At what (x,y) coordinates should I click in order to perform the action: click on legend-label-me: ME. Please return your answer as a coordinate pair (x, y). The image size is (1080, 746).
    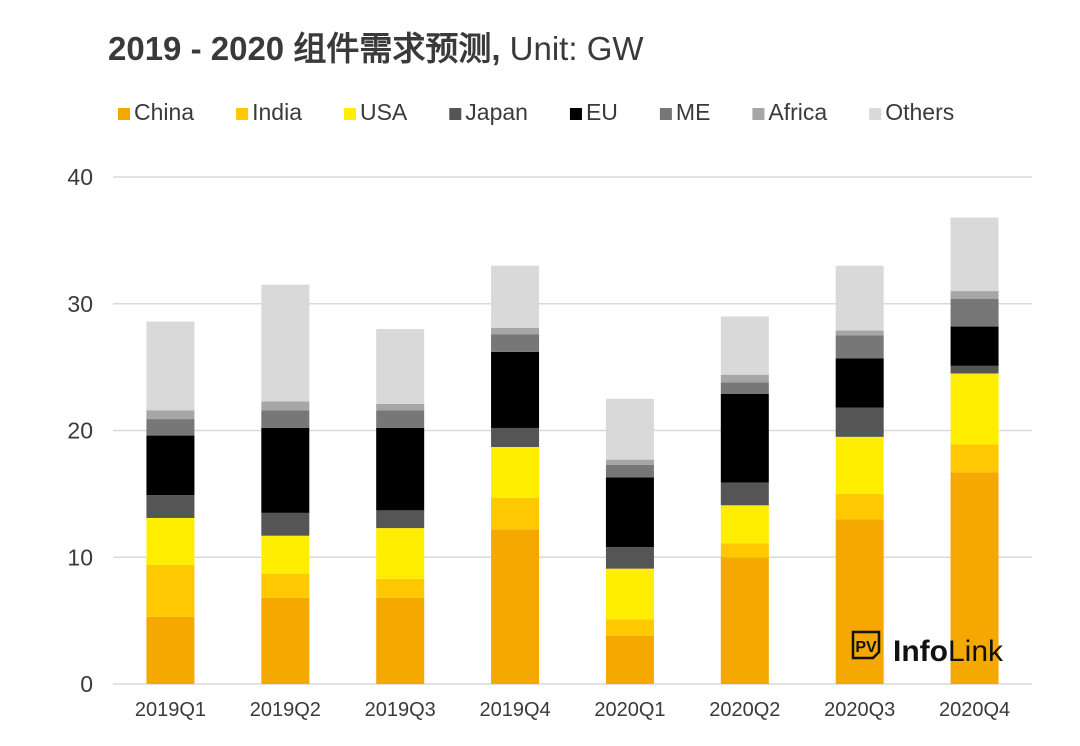
    Looking at the image, I should click on (693, 112).